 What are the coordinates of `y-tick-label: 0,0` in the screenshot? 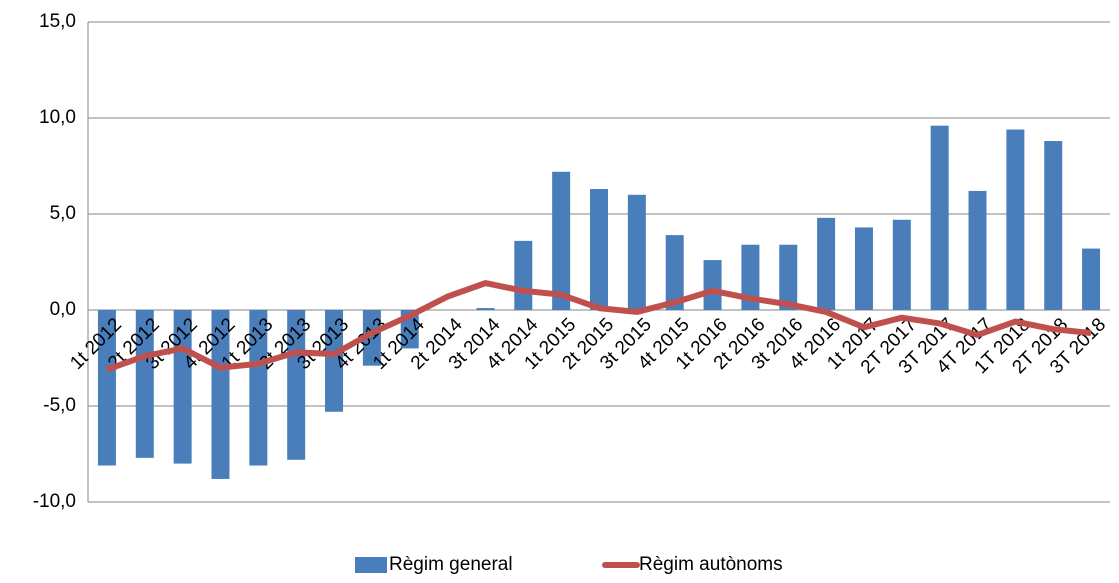 It's located at (63, 309).